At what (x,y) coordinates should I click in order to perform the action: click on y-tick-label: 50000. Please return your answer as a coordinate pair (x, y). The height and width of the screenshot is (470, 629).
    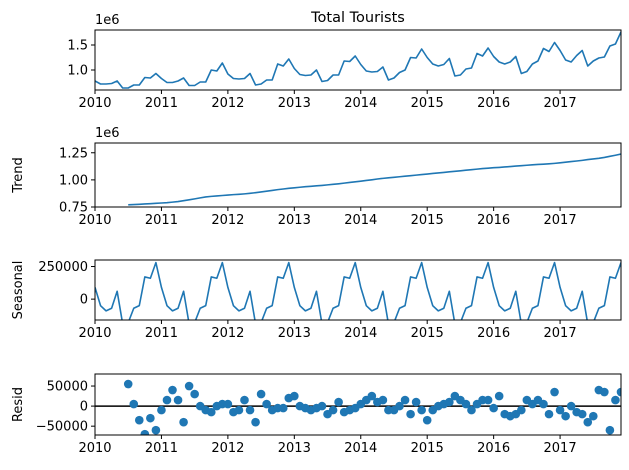
    Looking at the image, I should click on (67, 387).